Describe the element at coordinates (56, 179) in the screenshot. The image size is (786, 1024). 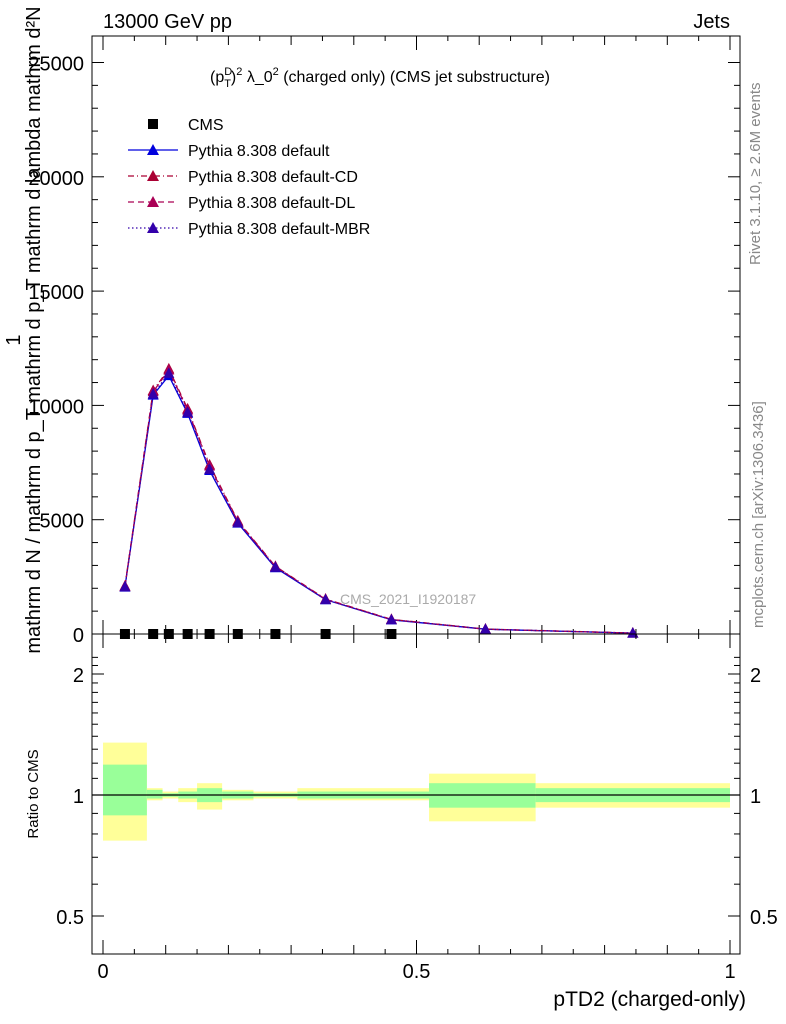
I see `main-y-tick-label: 20000` at that location.